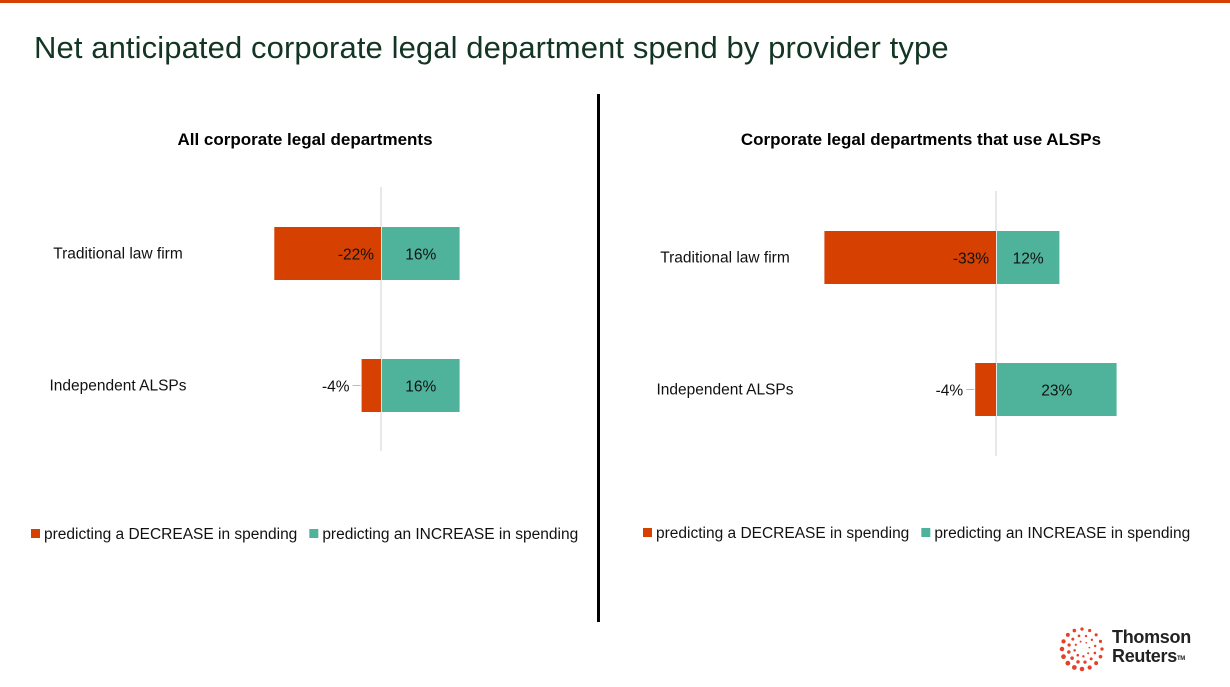  I want to click on logo-line2: Reuters, so click(1144, 656).